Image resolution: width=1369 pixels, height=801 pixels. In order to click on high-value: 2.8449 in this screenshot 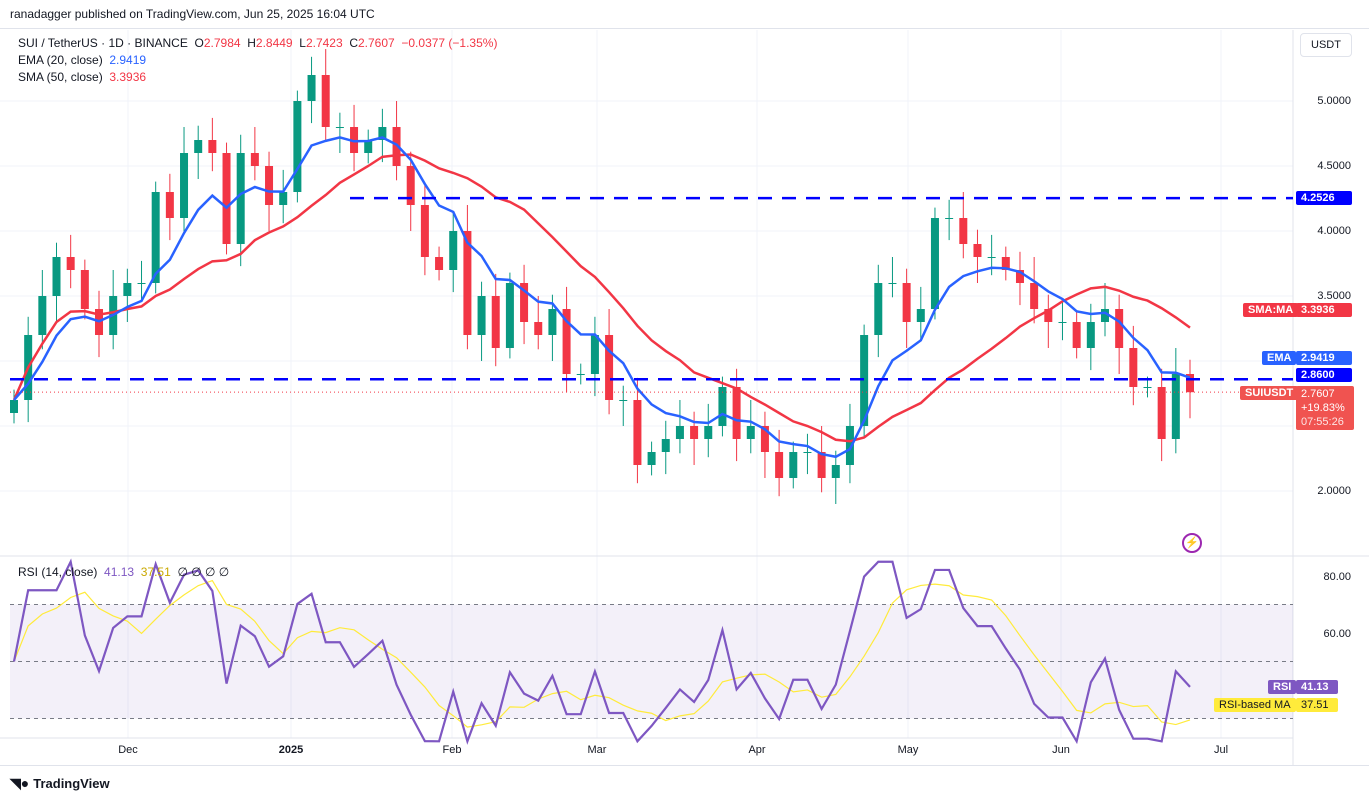, I will do `click(274, 43)`.